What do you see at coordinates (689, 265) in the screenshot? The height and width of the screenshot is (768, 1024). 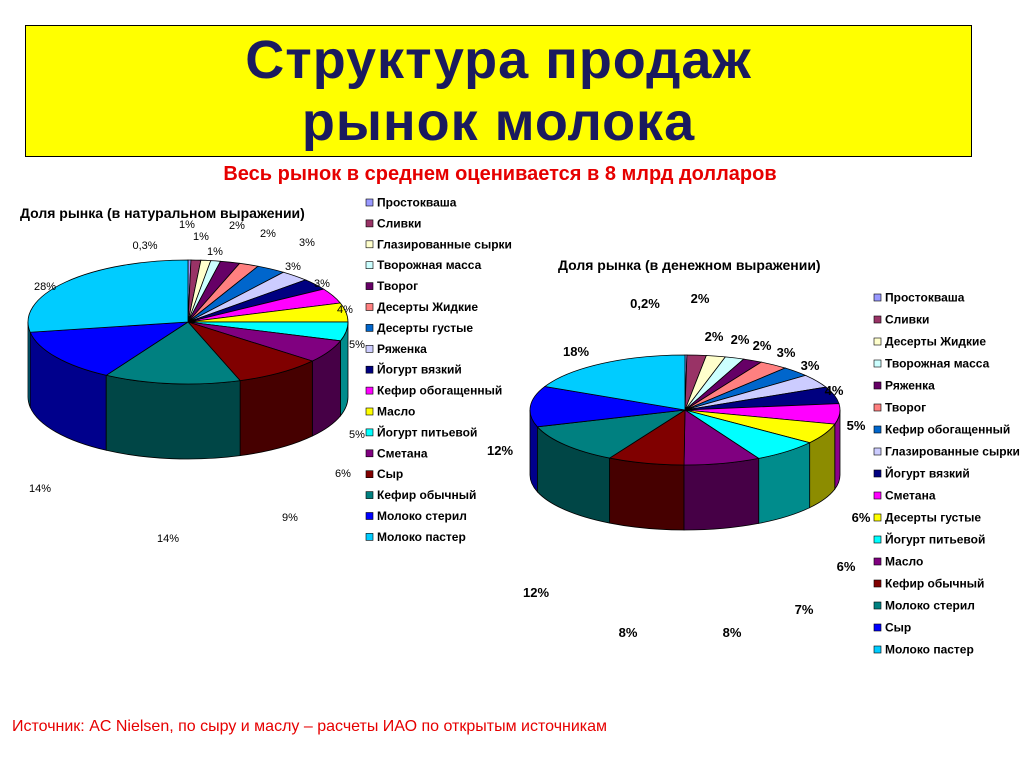 I see `chart-title: Доля рынка (в денежном выражении)` at bounding box center [689, 265].